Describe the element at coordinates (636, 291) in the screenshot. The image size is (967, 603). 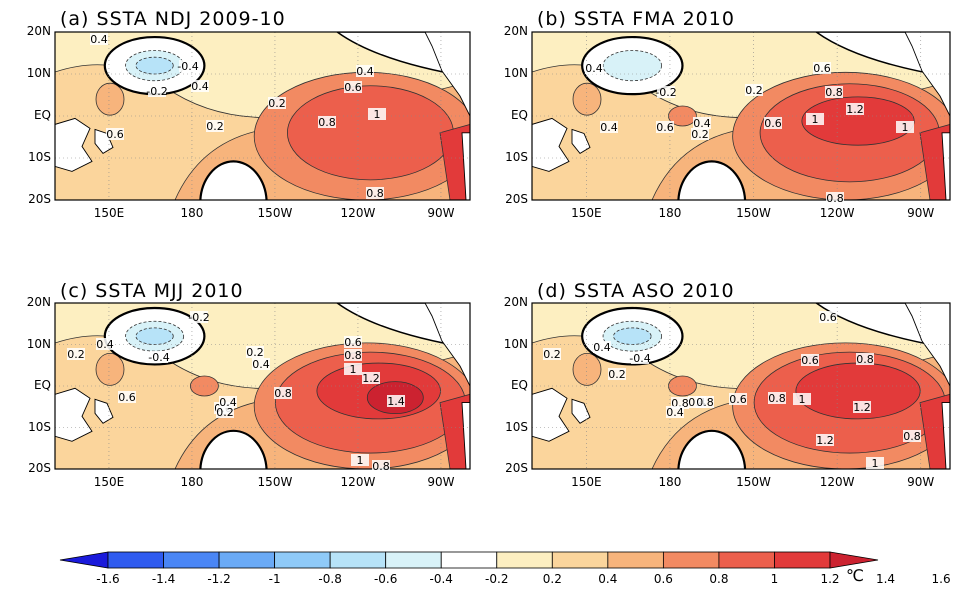
I see `panel-title: (d) SSTA ASO 2010` at that location.